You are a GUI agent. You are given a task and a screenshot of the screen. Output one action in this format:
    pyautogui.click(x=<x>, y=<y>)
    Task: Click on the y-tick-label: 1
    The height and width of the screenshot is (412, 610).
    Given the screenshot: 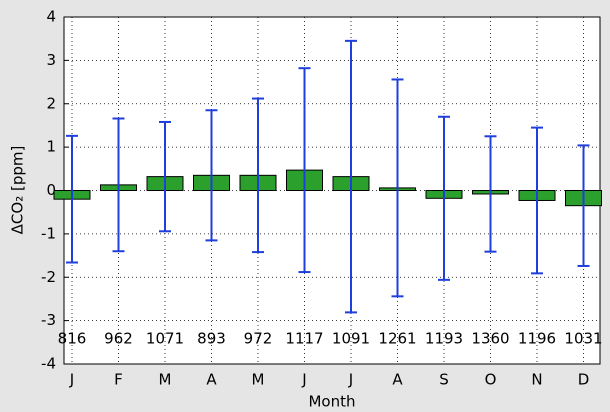 What is the action you would take?
    pyautogui.click(x=51, y=147)
    